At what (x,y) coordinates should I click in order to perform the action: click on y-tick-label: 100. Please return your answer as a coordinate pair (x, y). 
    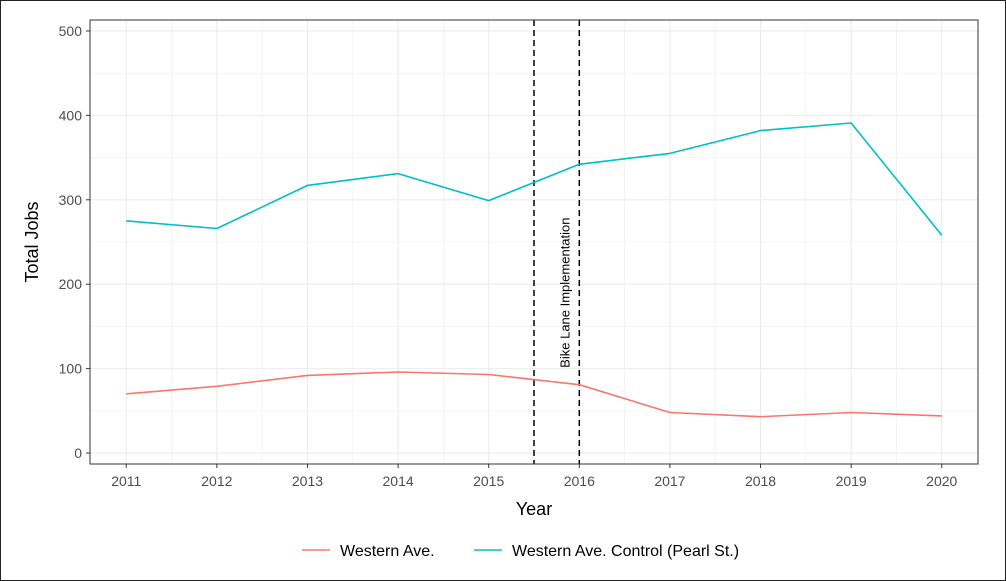
    Looking at the image, I should click on (71, 369).